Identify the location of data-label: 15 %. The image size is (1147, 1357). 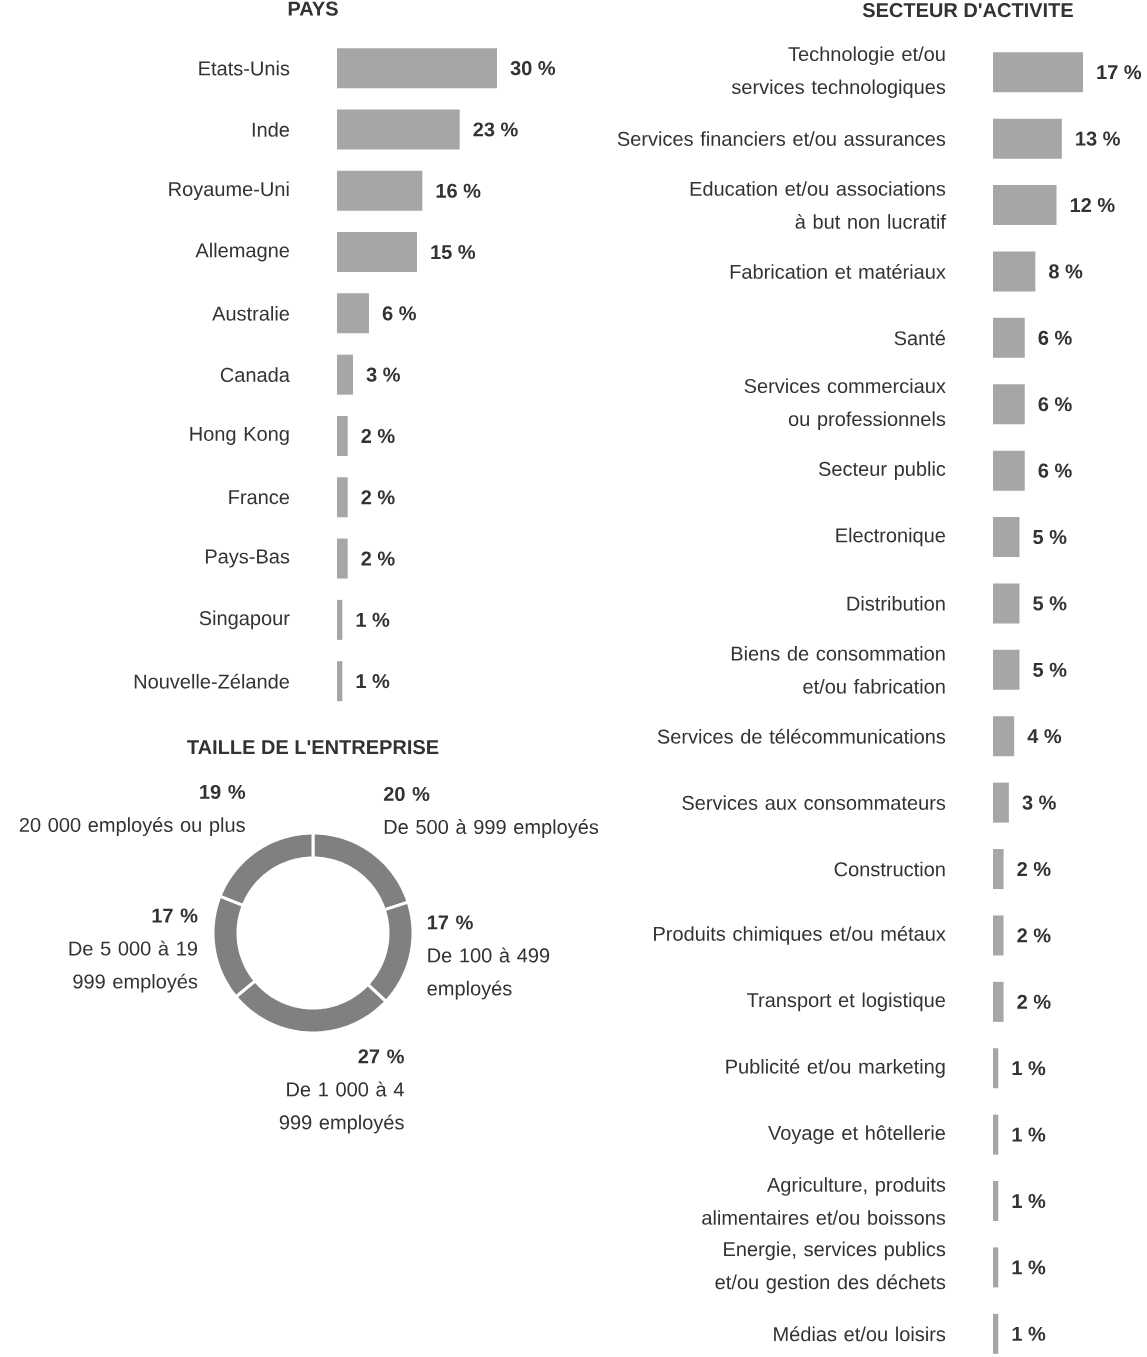
(453, 252).